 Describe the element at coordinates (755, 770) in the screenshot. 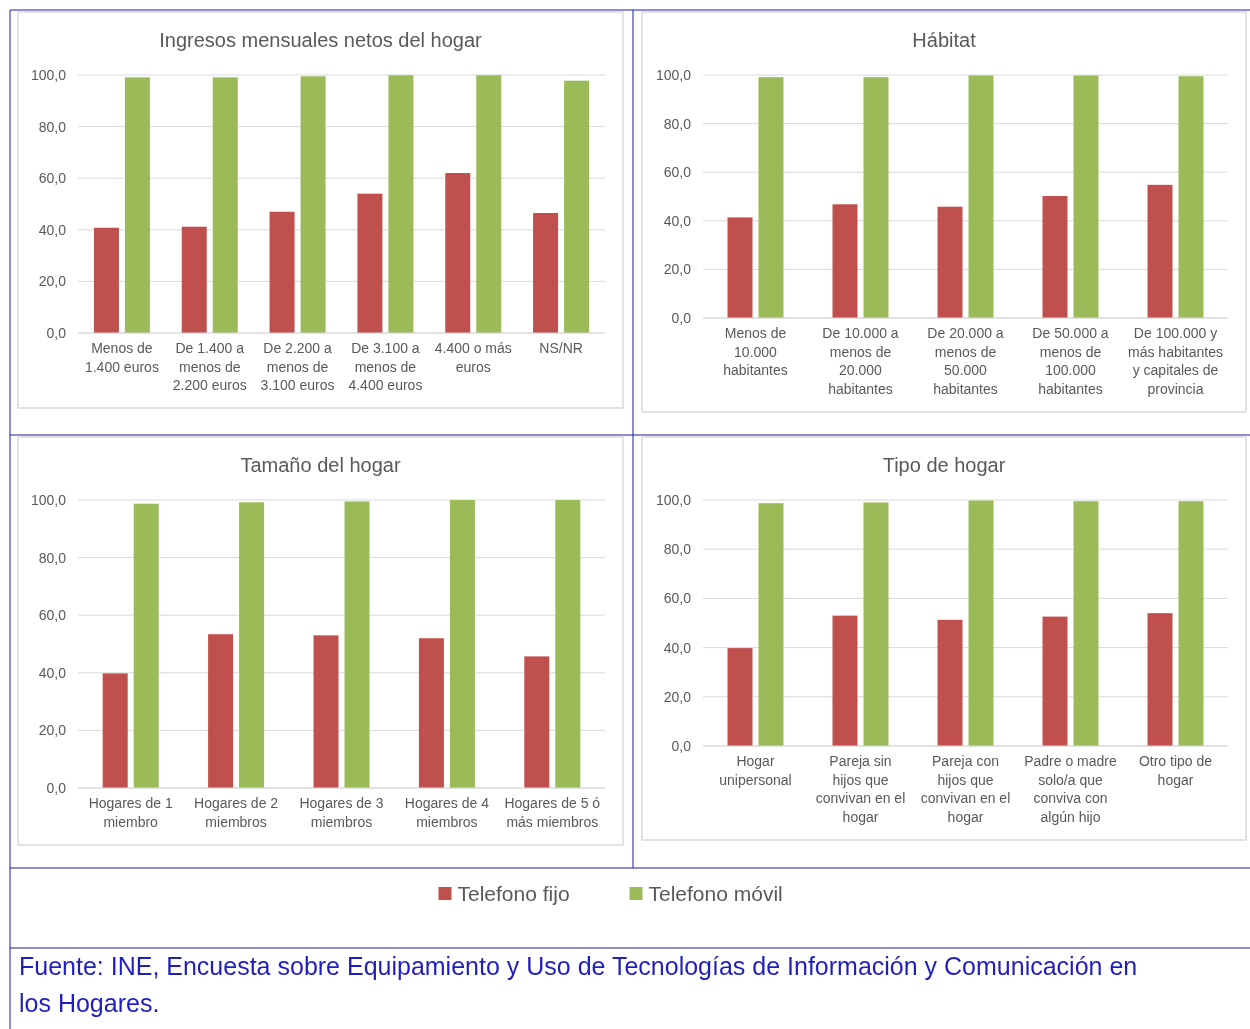

I see `x-tick-label: Hogar unipersonal` at that location.